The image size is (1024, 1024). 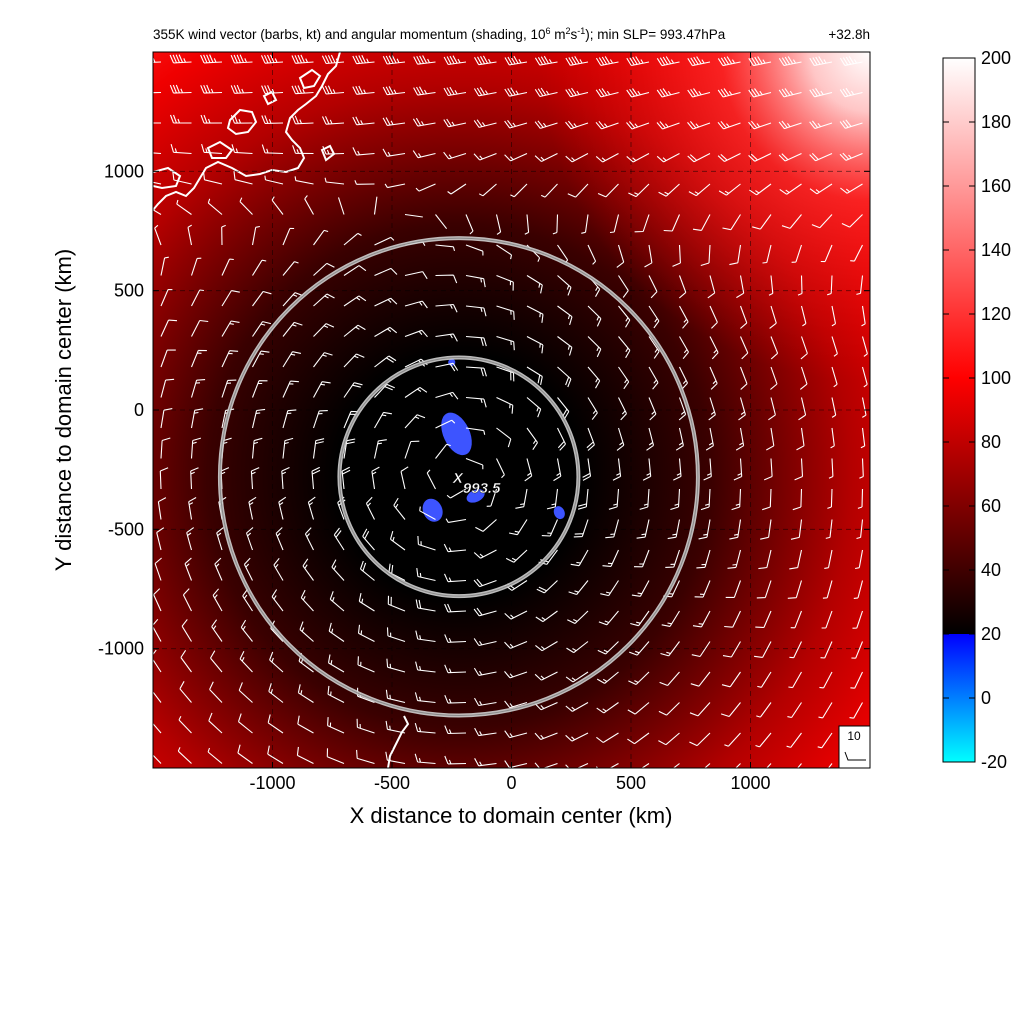 I want to click on colorbar-tick-label: 180, so click(x=996, y=122).